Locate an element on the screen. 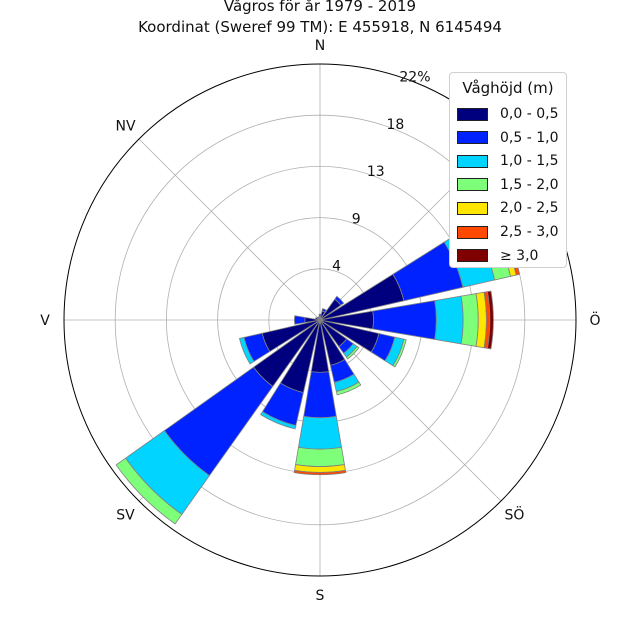 The image size is (640, 640). bar-dir180-bin2 is located at coordinates (320, 432).